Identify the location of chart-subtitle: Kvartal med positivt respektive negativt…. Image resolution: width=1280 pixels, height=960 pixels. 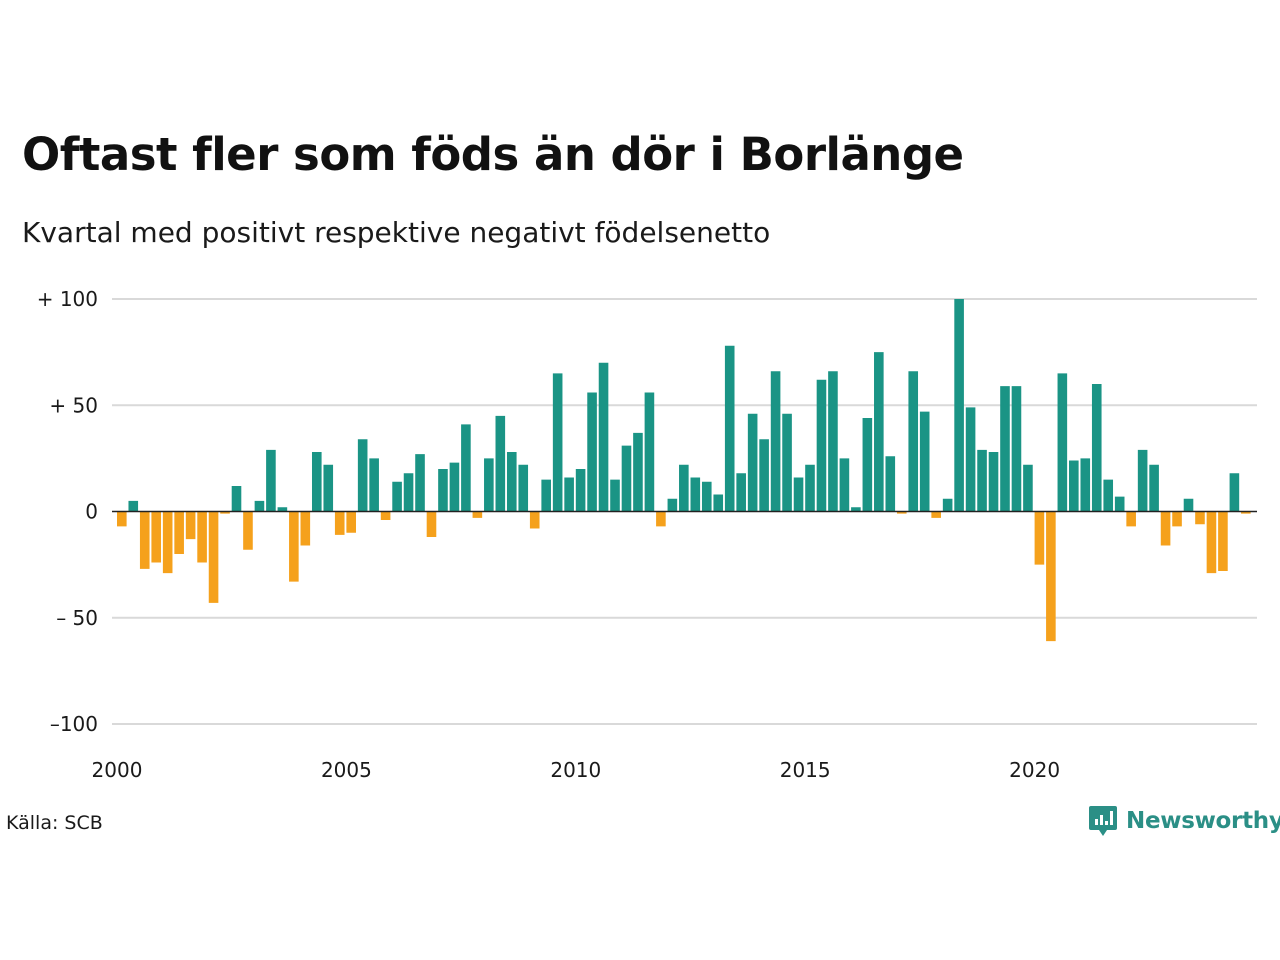
(396, 232).